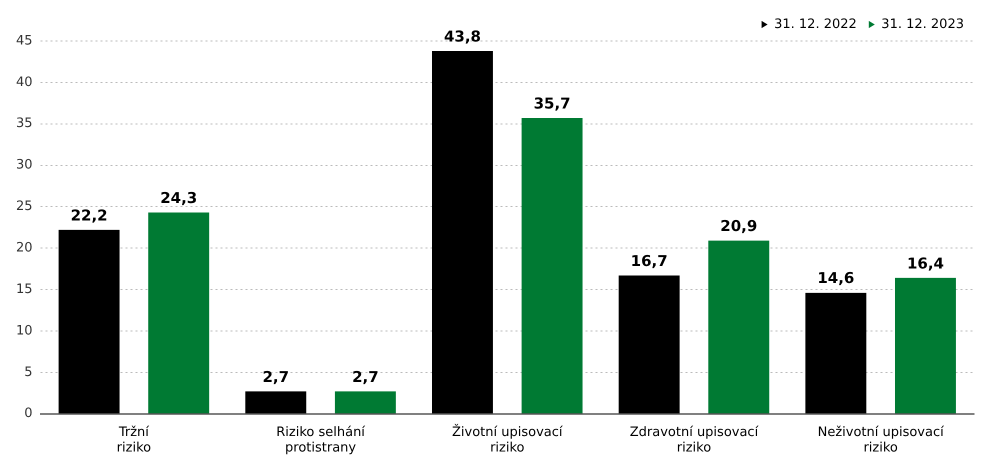  Describe the element at coordinates (24, 206) in the screenshot. I see `y-tick-label: 25` at that location.